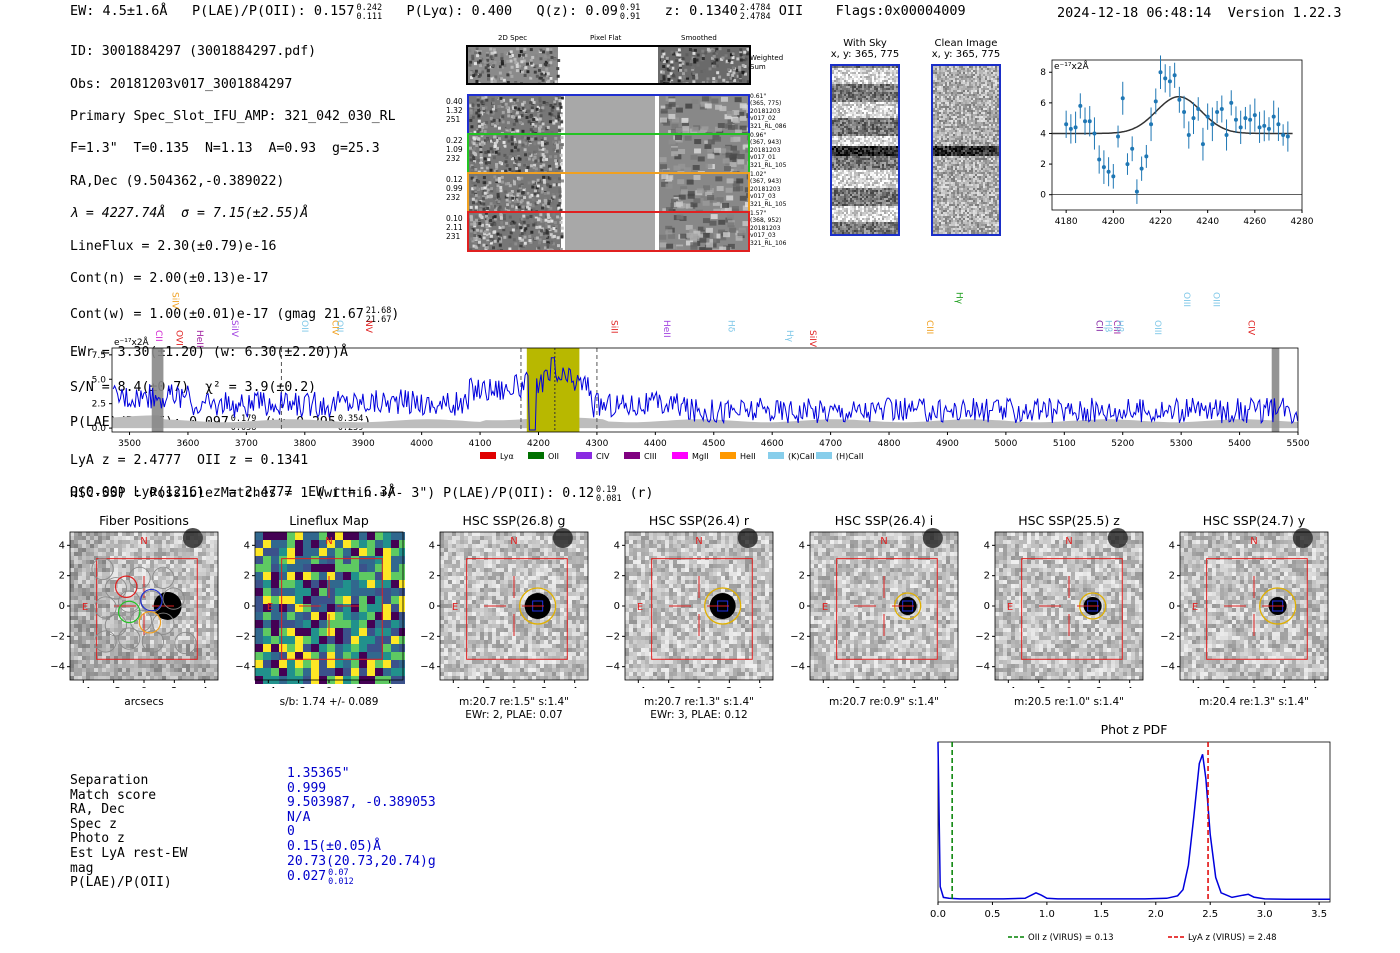 Image resolution: width=1400 pixels, height=953 pixels. What do you see at coordinates (606, 490) in the screenshot?
I see `hsc-summary-hi: 0.19` at bounding box center [606, 490].